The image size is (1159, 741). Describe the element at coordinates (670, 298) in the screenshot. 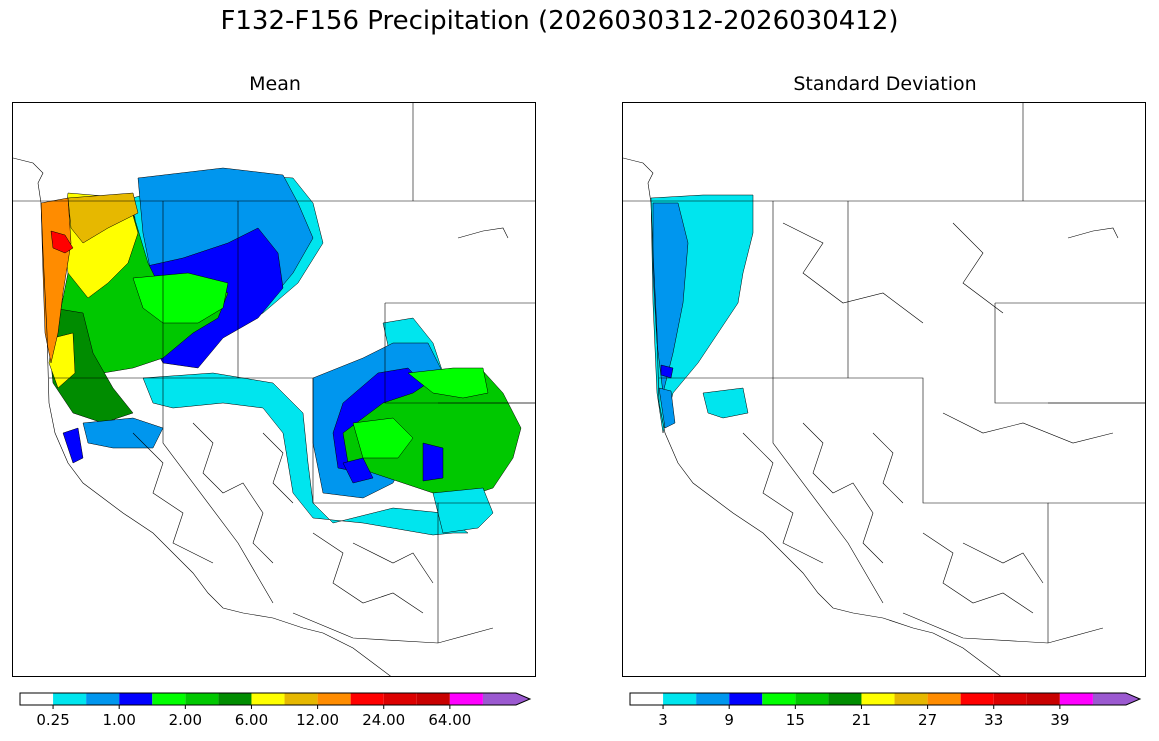

I see `std-fill-blue-nw` at that location.